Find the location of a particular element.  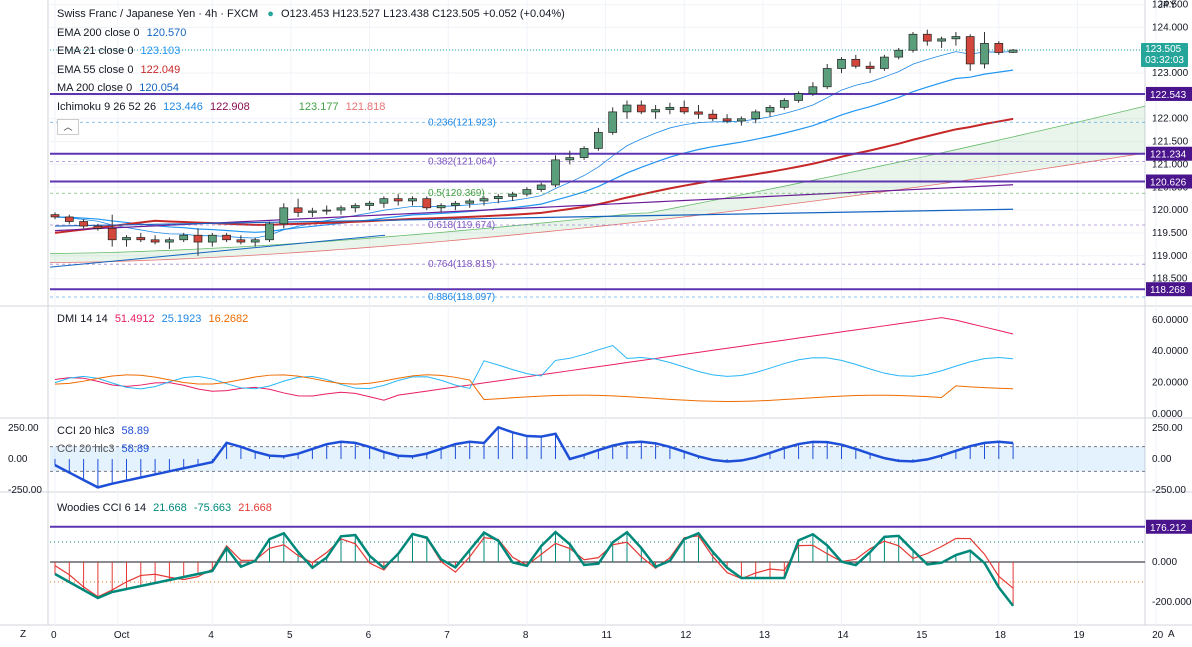

price-tick-label: 122.000 is located at coordinates (1170, 119).